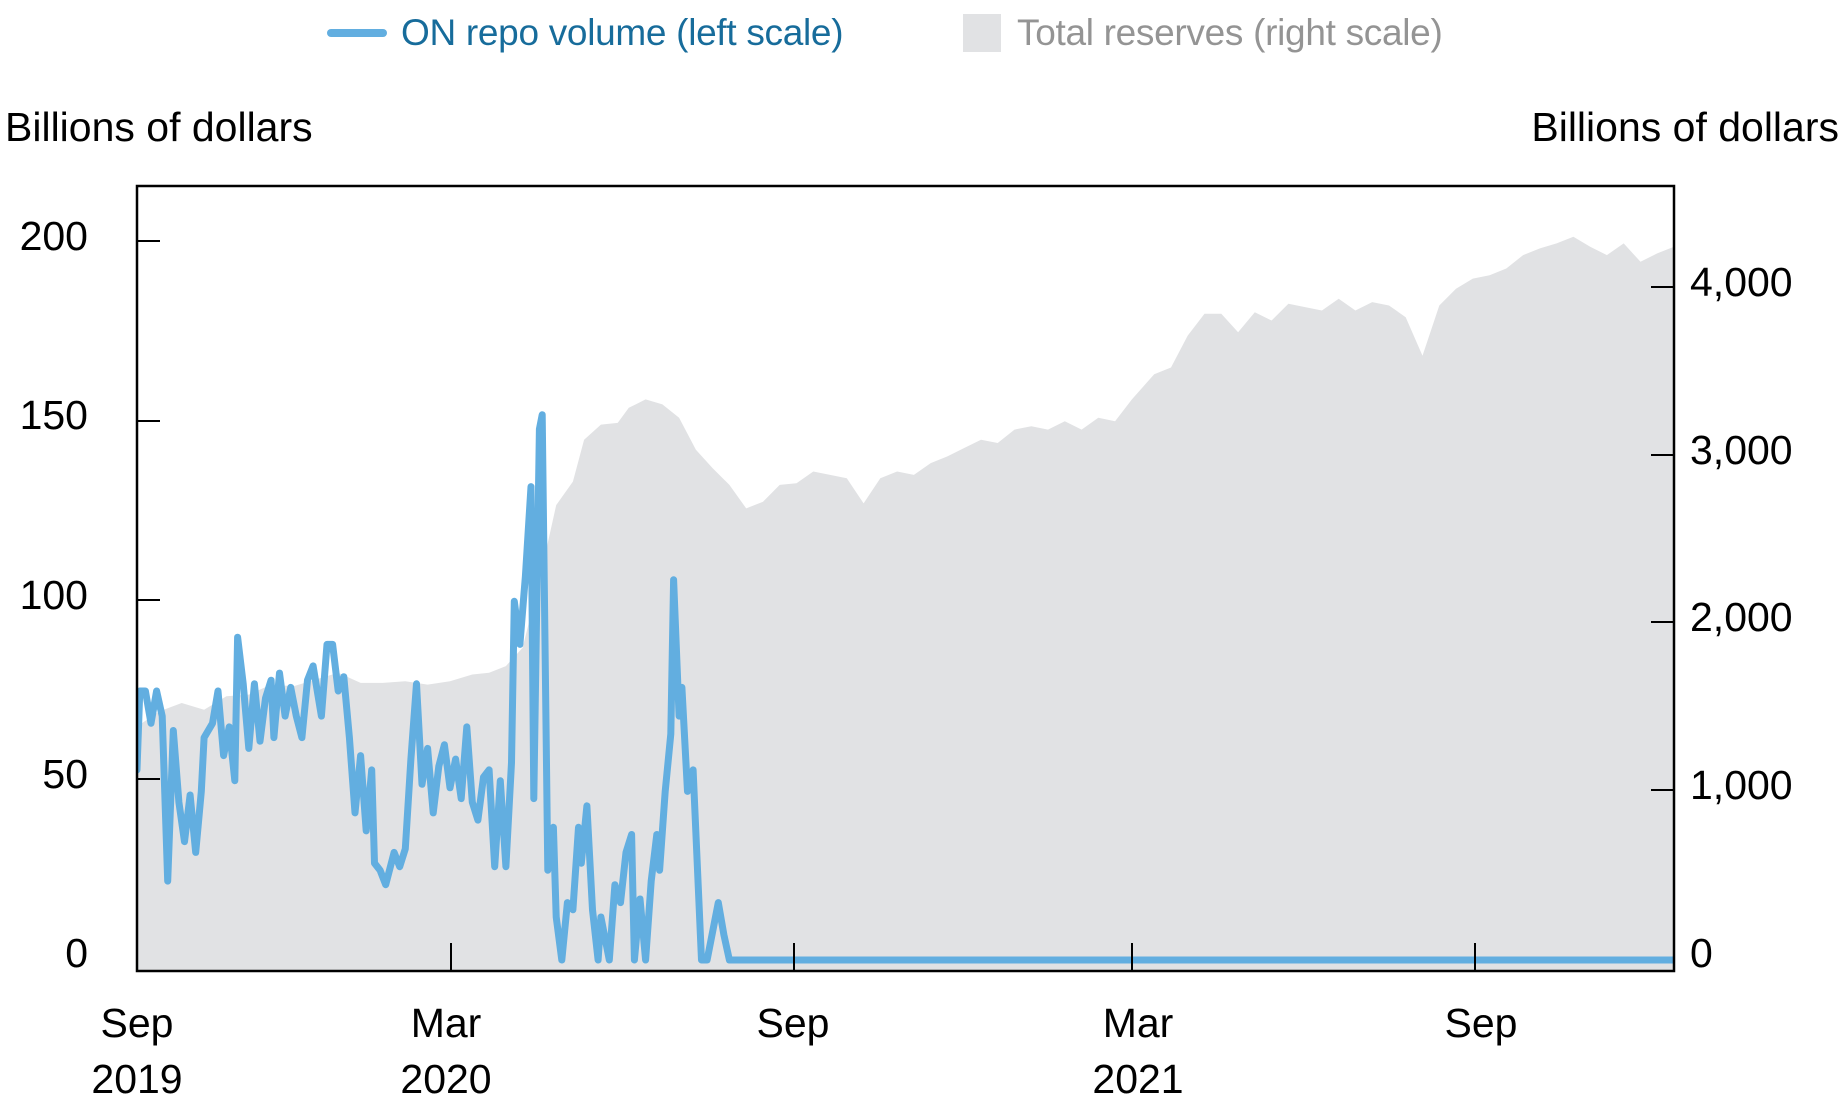  I want to click on x-tick-mar-2021: Mar 2021, so click(1138, 1051).